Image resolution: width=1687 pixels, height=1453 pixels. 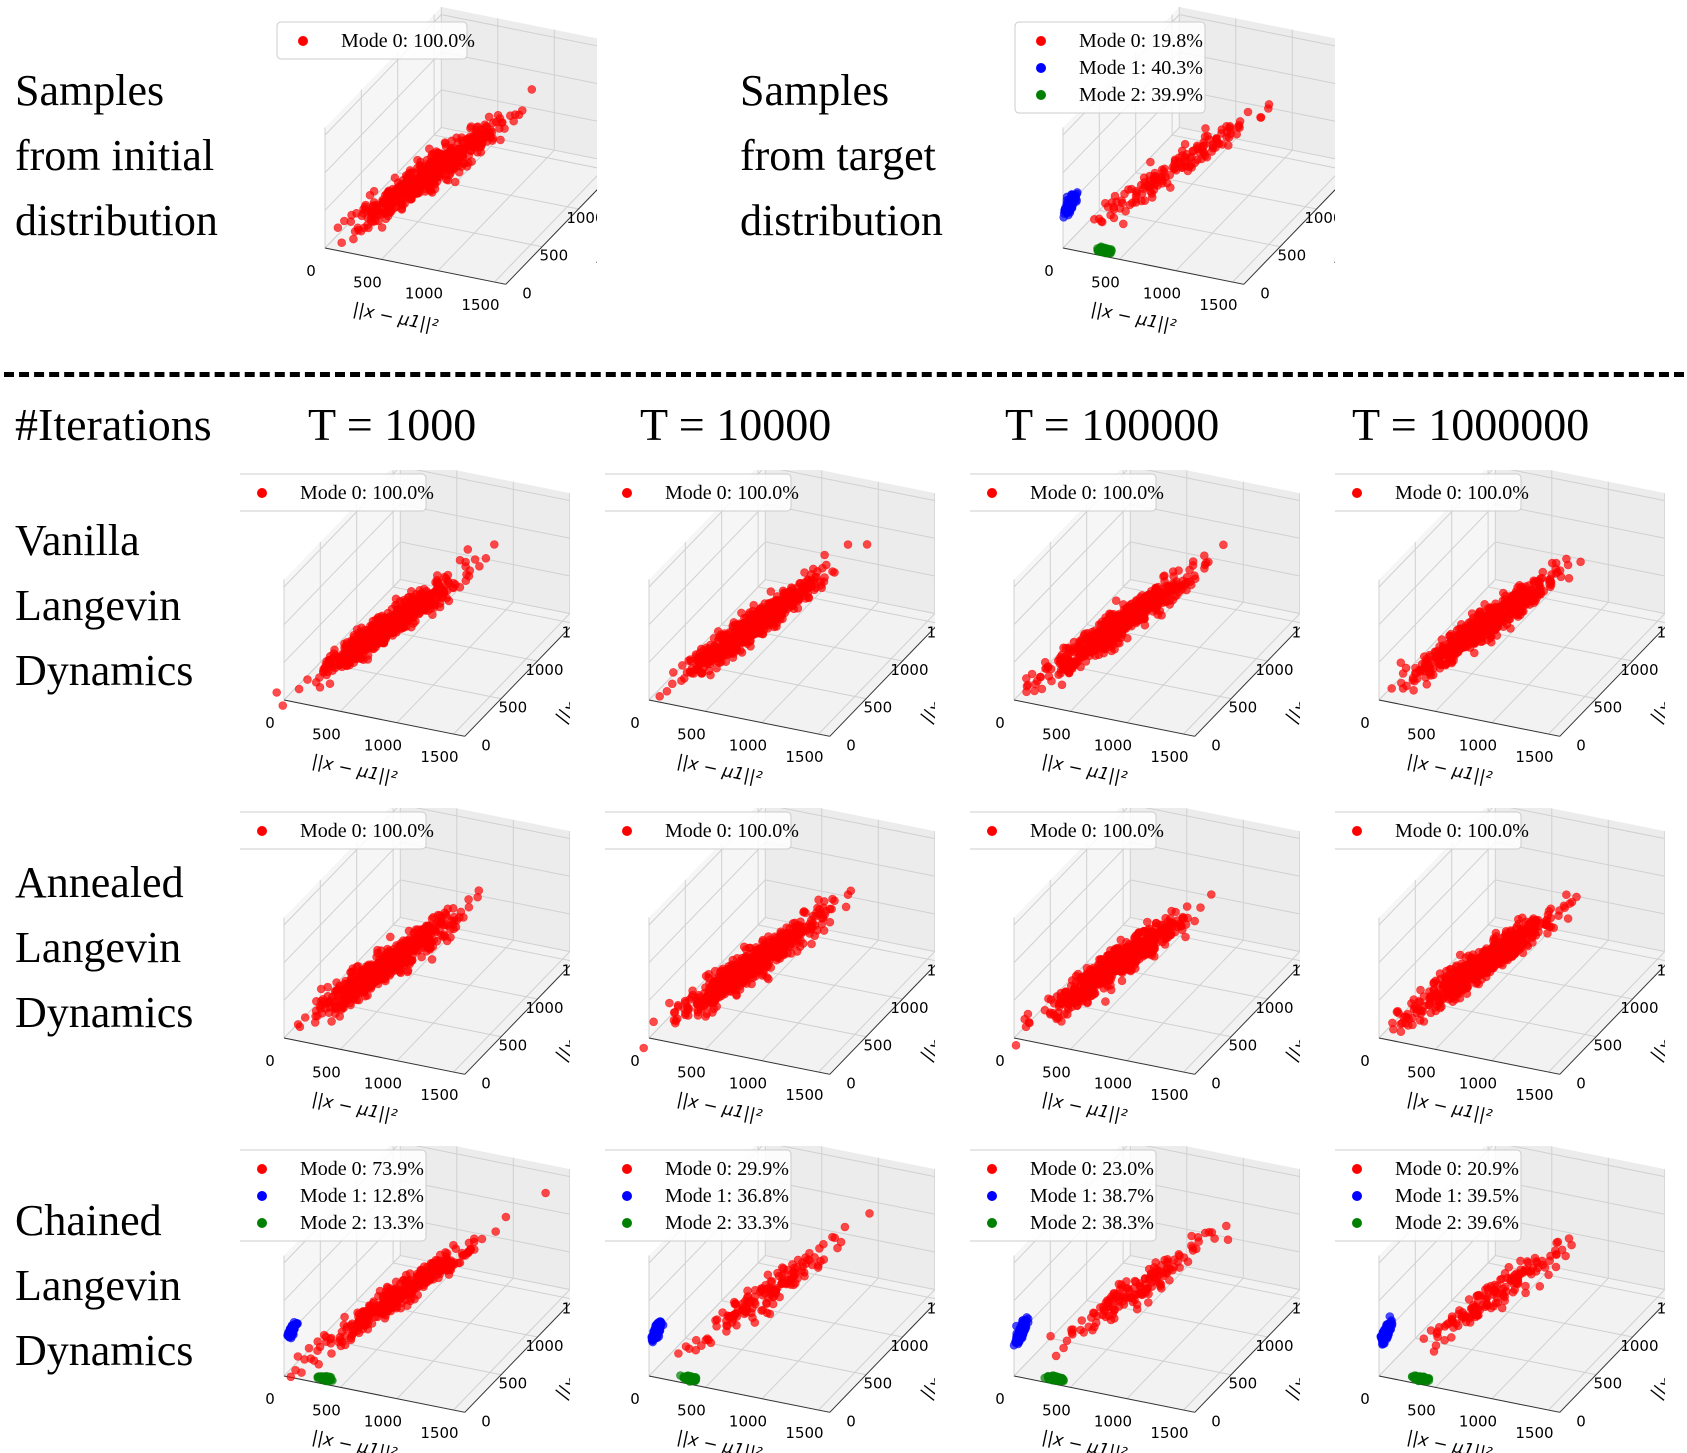 I want to click on target-label-line-2: from target, so click(x=838, y=155).